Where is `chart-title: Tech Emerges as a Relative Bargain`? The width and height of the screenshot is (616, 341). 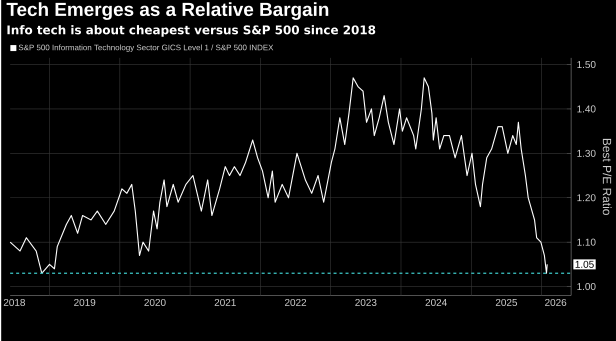
chart-title: Tech Emerges as a Relative Bargain is located at coordinates (167, 11).